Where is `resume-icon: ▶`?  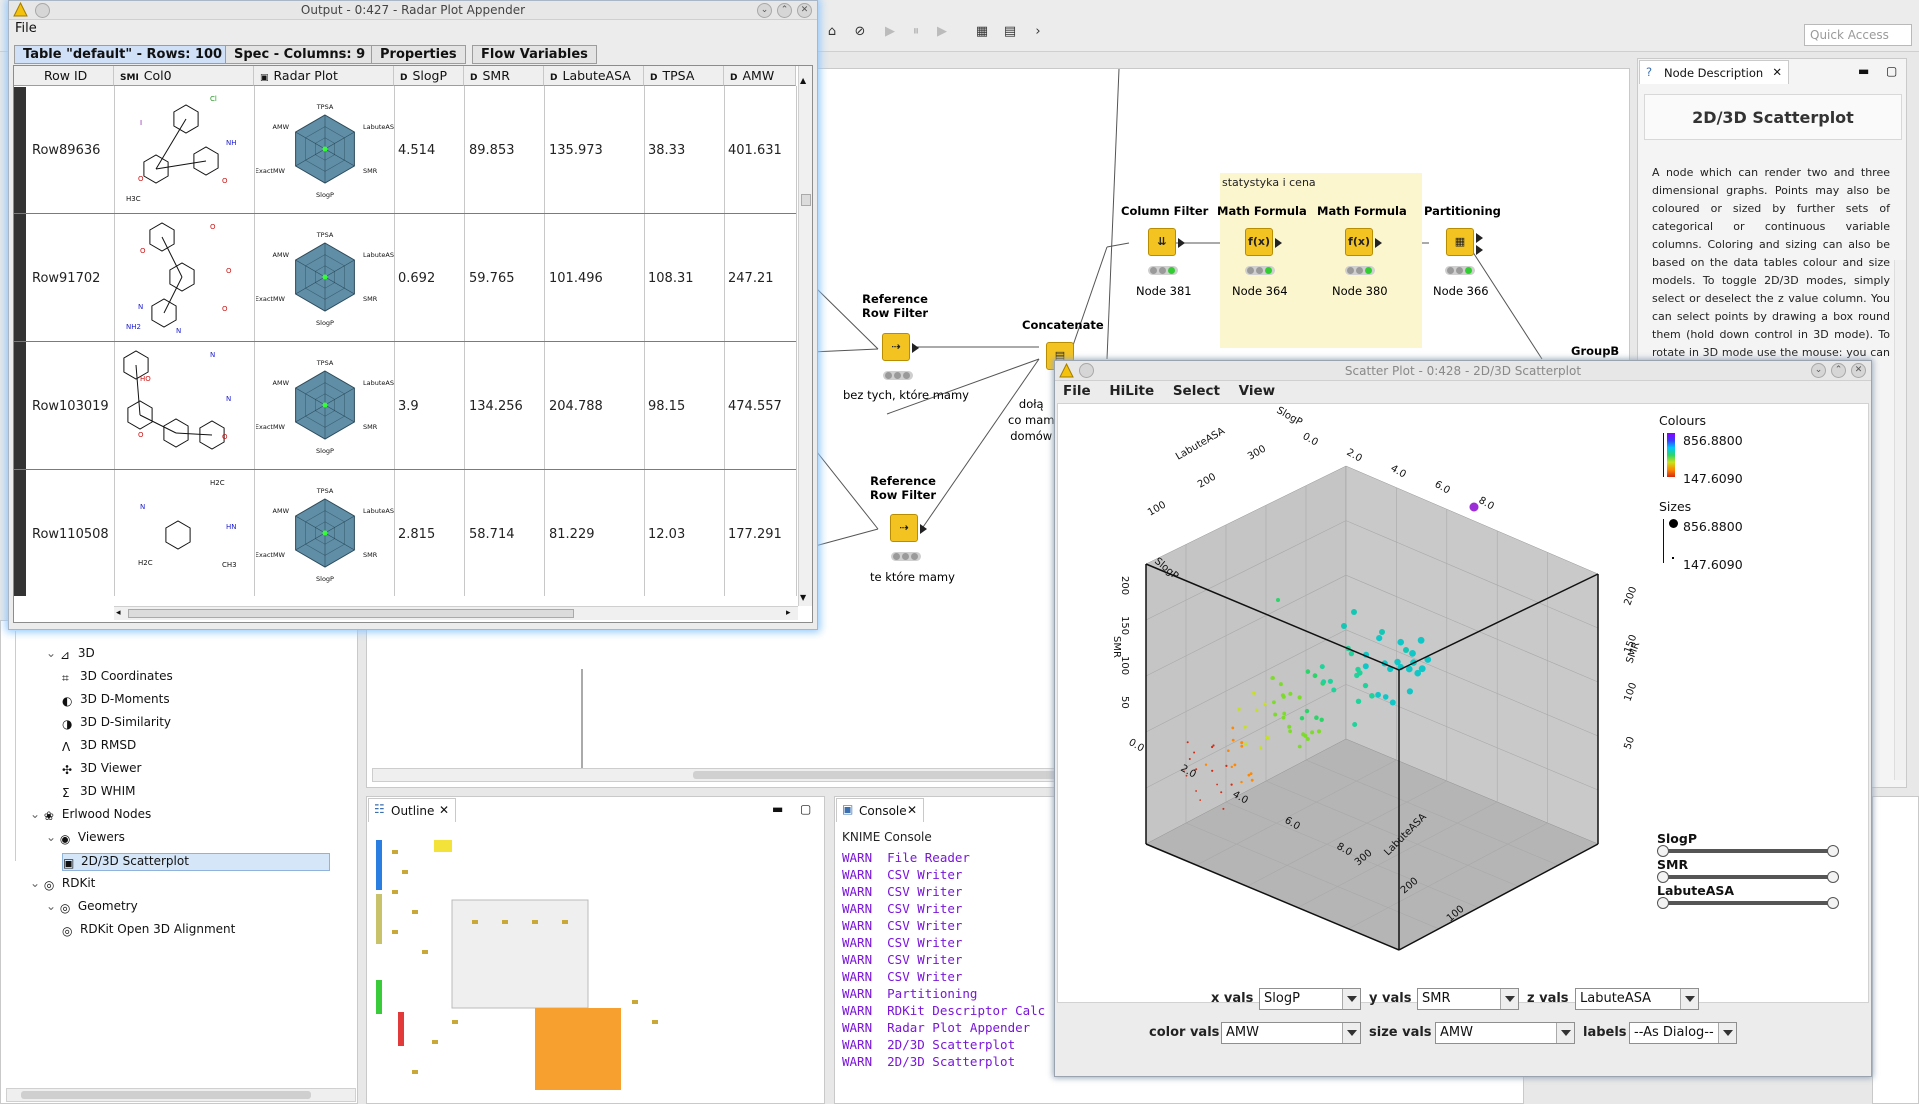 resume-icon: ▶ is located at coordinates (942, 31).